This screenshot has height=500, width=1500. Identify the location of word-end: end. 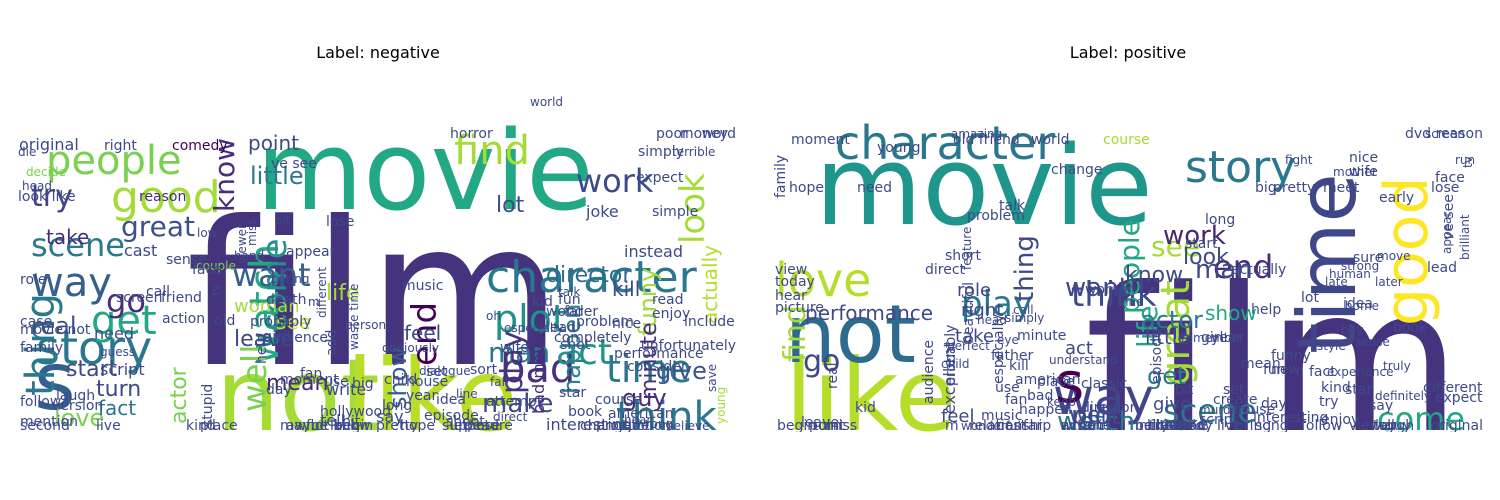
(425, 334).